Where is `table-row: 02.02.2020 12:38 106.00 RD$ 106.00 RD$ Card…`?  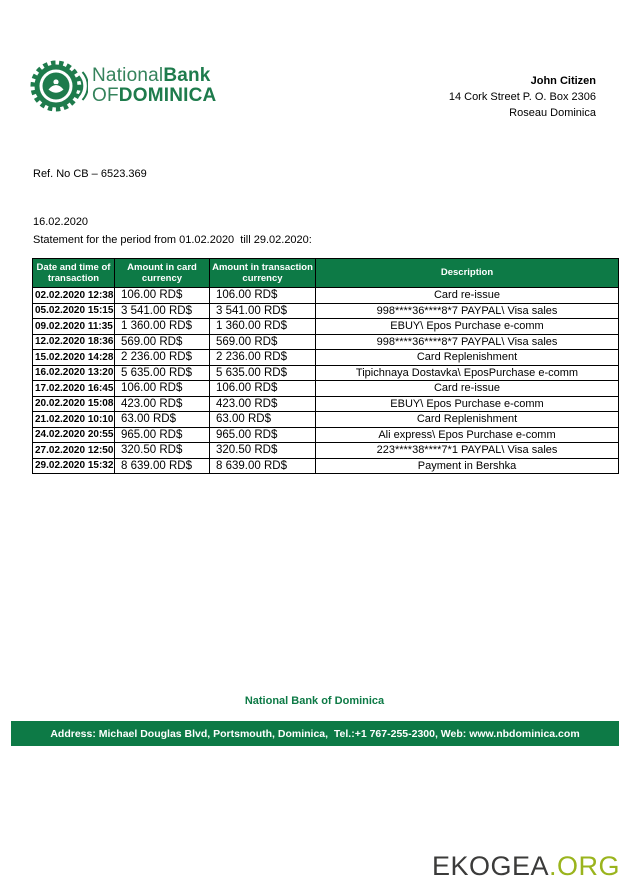 table-row: 02.02.2020 12:38 106.00 RD$ 106.00 RD$ Card… is located at coordinates (325, 295).